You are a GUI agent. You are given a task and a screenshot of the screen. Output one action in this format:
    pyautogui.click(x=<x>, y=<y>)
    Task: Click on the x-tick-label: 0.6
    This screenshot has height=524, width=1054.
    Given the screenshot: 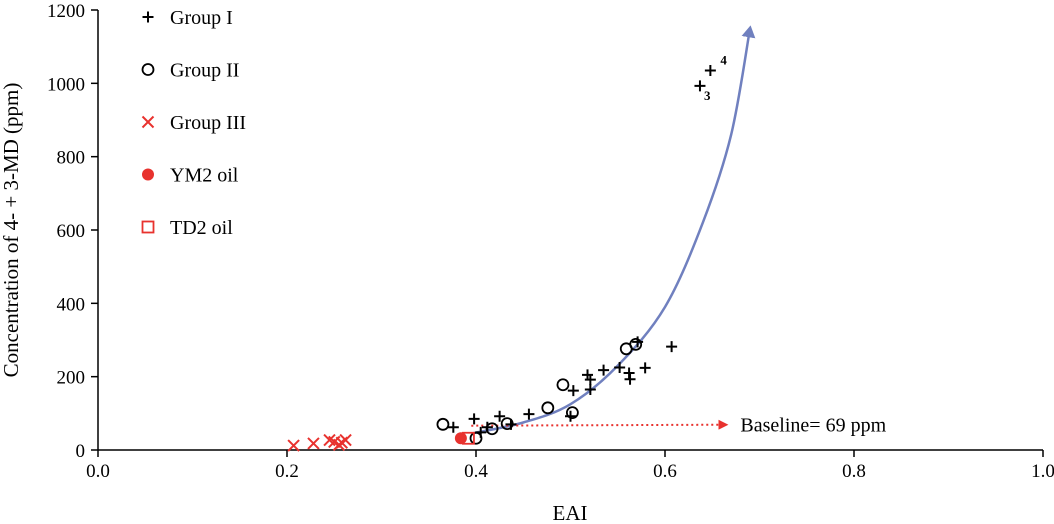 What is the action you would take?
    pyautogui.click(x=665, y=471)
    